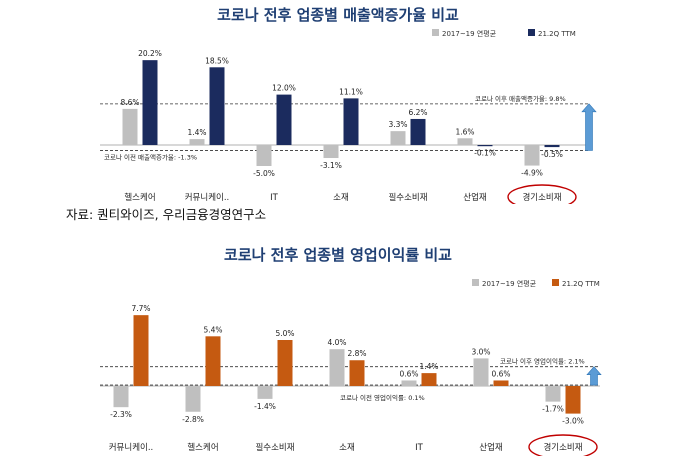 This screenshot has width=676, height=456. What do you see at coordinates (407, 197) in the screenshot?
I see `category-label-4: 필수소비재` at bounding box center [407, 197].